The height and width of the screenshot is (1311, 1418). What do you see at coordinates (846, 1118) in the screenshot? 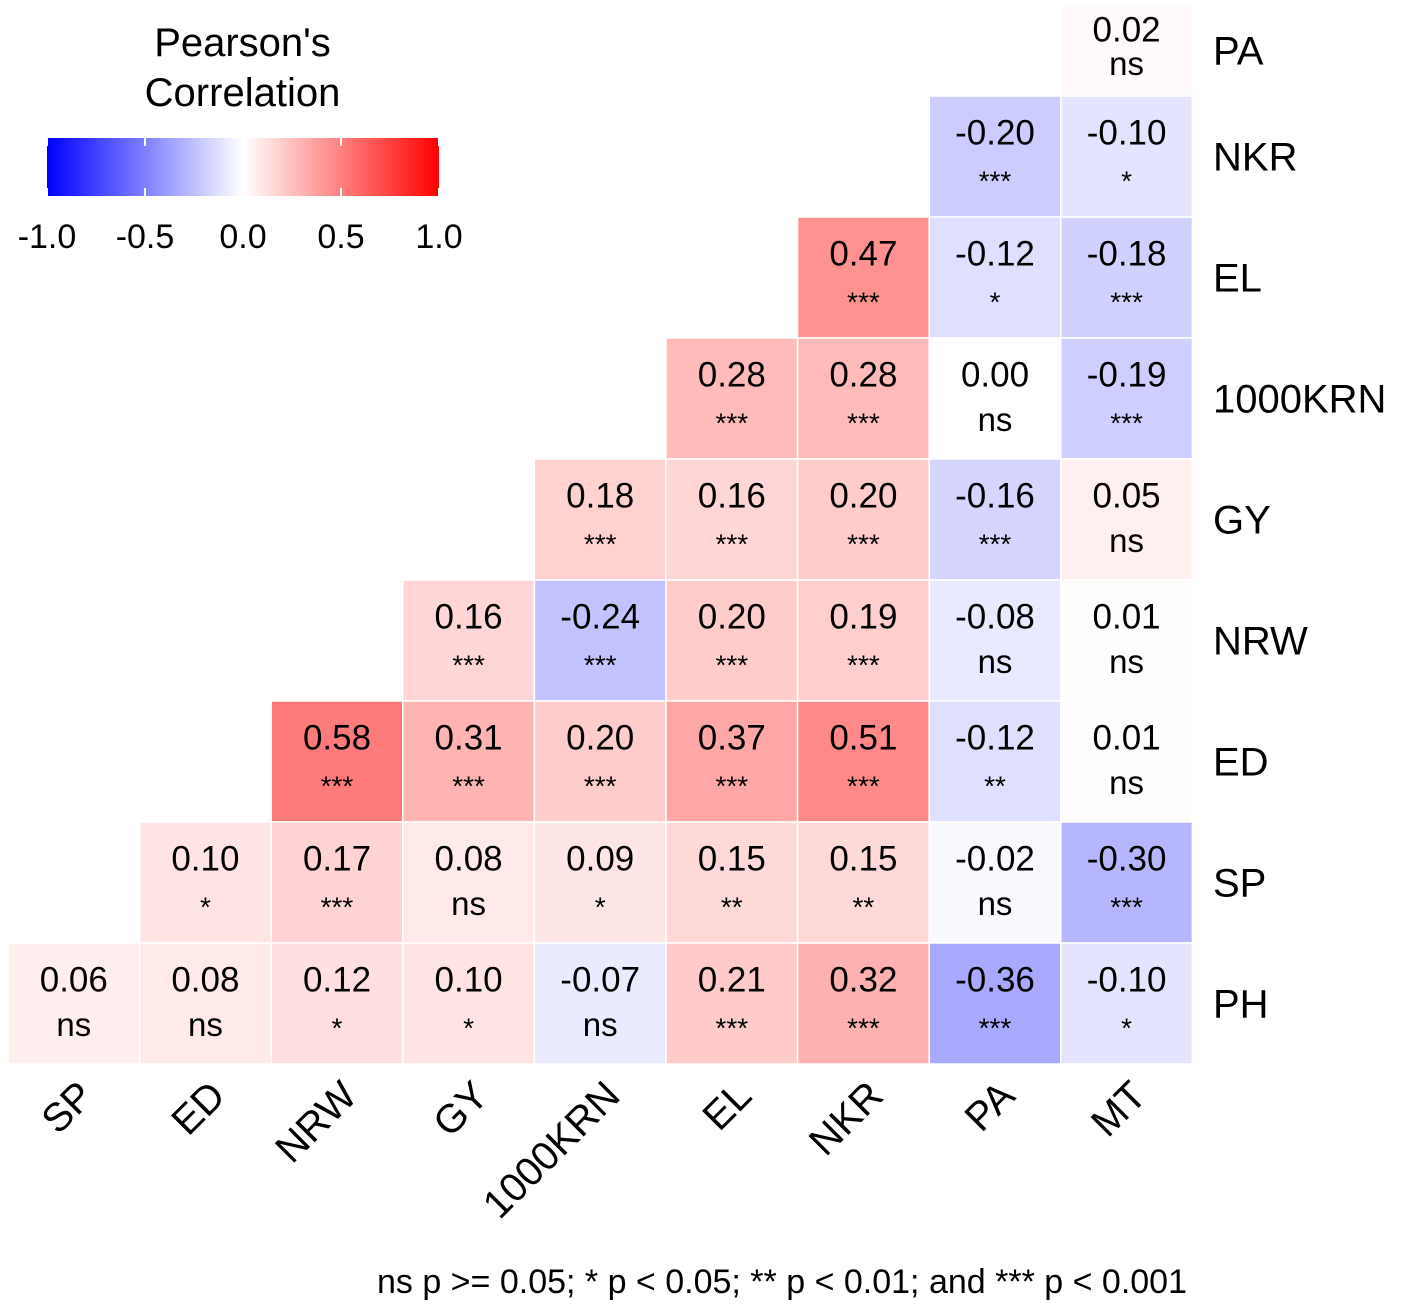
I see `x-axis-label: NKR` at bounding box center [846, 1118].